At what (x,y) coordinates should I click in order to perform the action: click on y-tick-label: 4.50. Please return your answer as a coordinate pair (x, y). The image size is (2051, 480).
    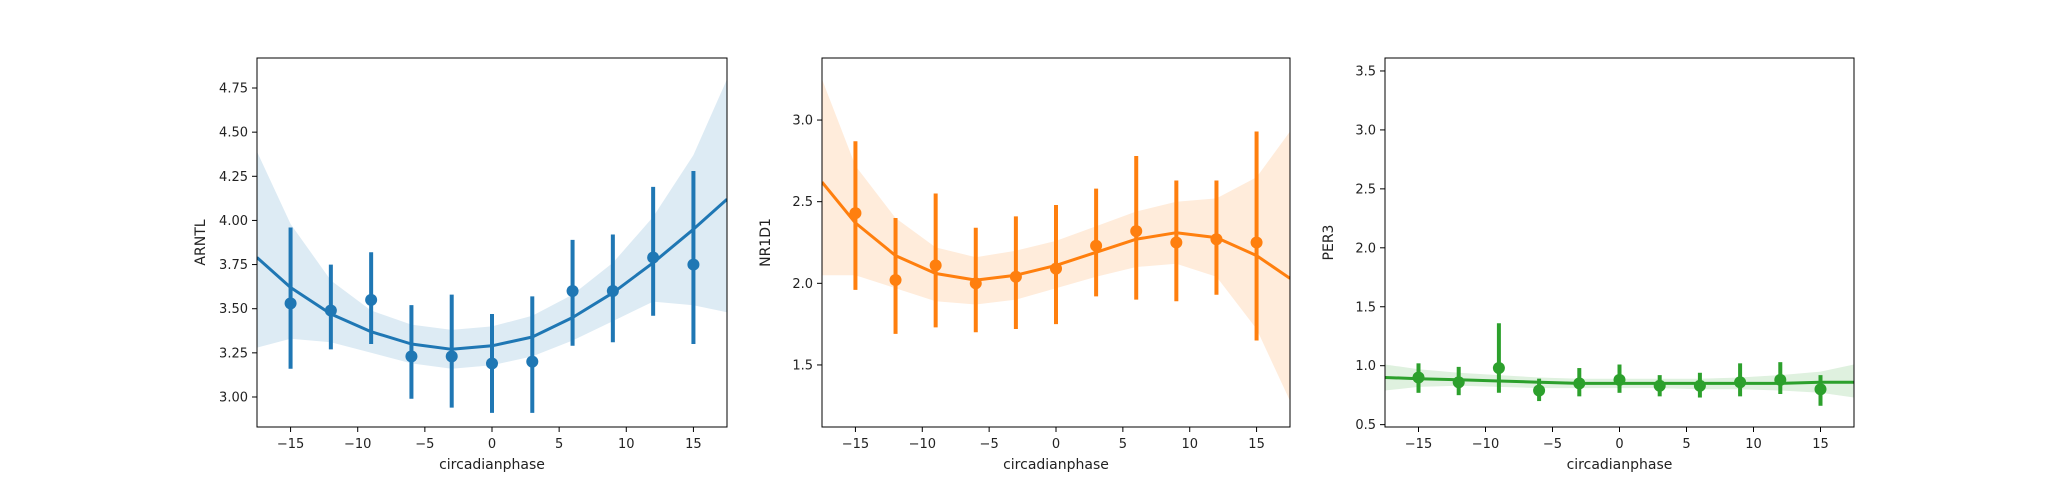
    Looking at the image, I should click on (233, 133).